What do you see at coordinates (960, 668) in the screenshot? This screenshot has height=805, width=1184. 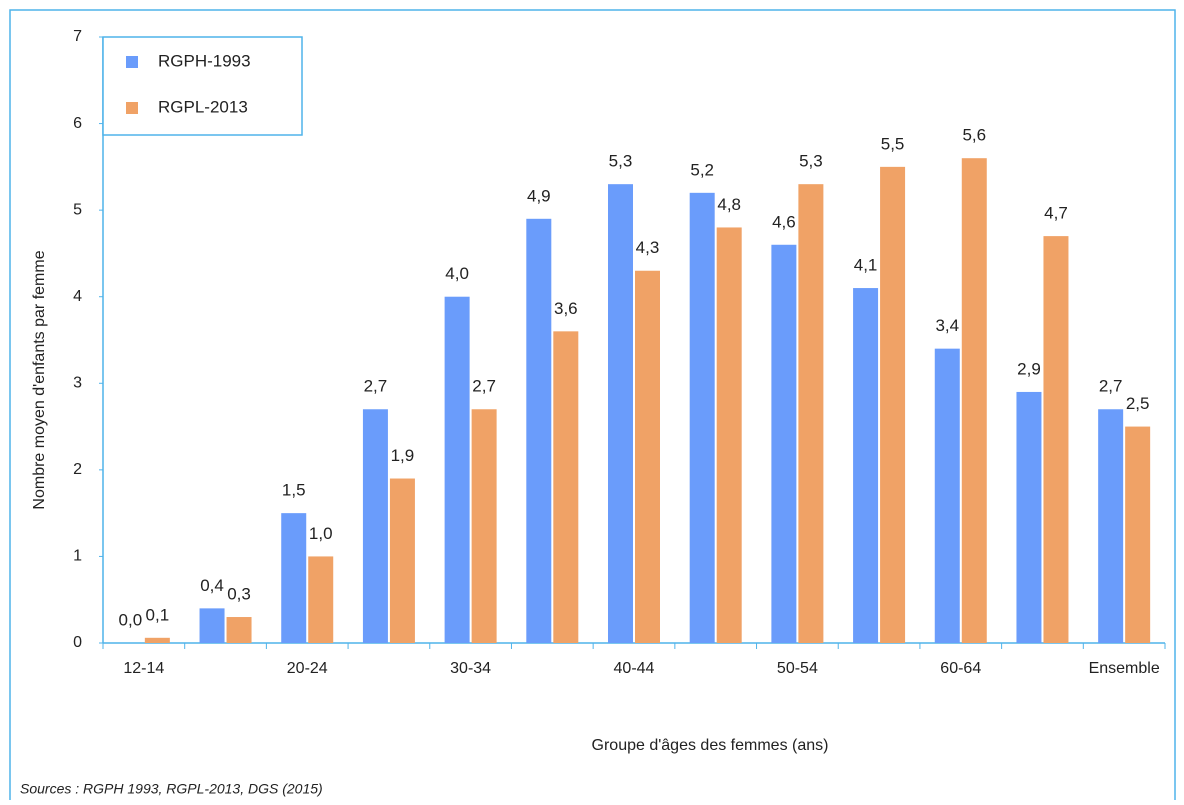 I see `x-tick-label: 60-64` at bounding box center [960, 668].